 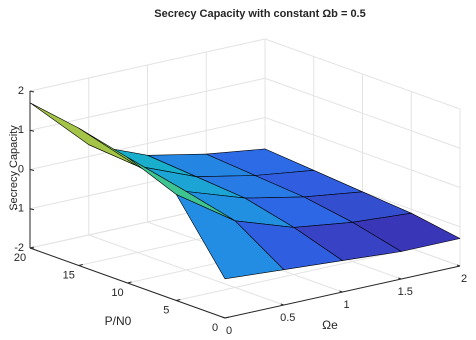 I want to click on z-tick-label: 2, so click(x=21, y=91).